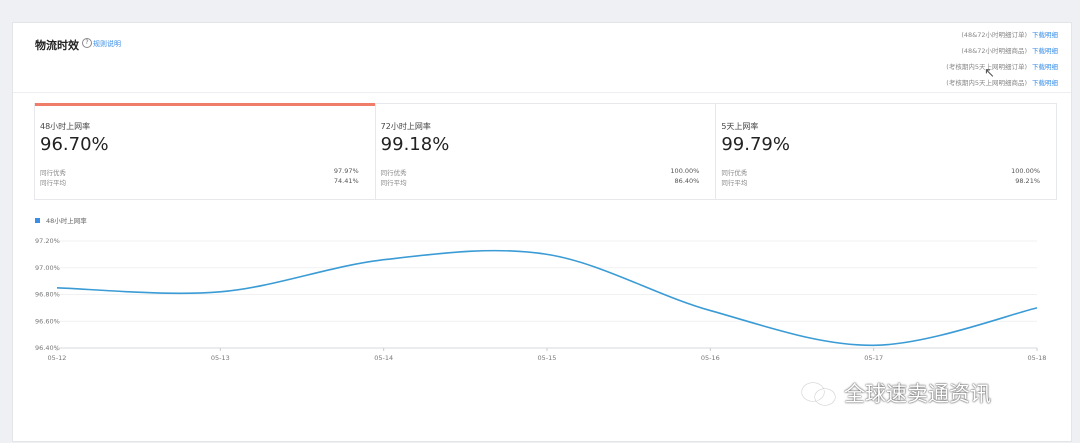 The image size is (1080, 443). Describe the element at coordinates (917, 394) in the screenshot. I see `watermark-text: 全球速卖通资讯` at that location.